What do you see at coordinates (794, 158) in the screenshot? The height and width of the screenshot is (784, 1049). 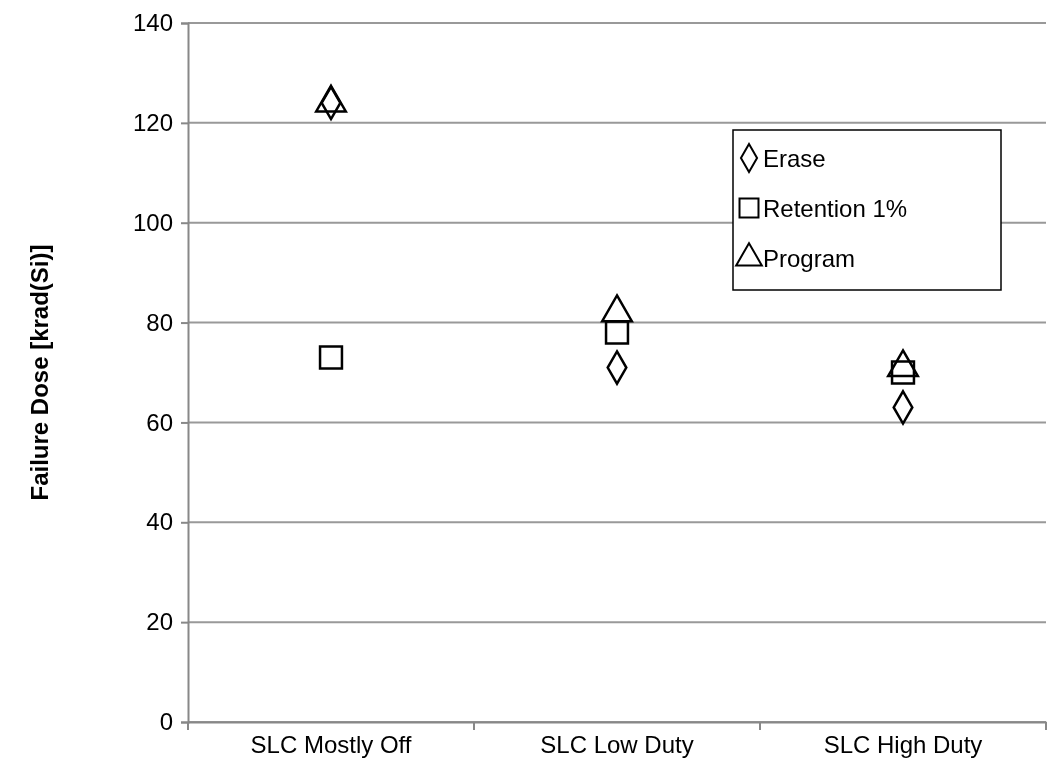 I see `legend-label: Erase` at bounding box center [794, 158].